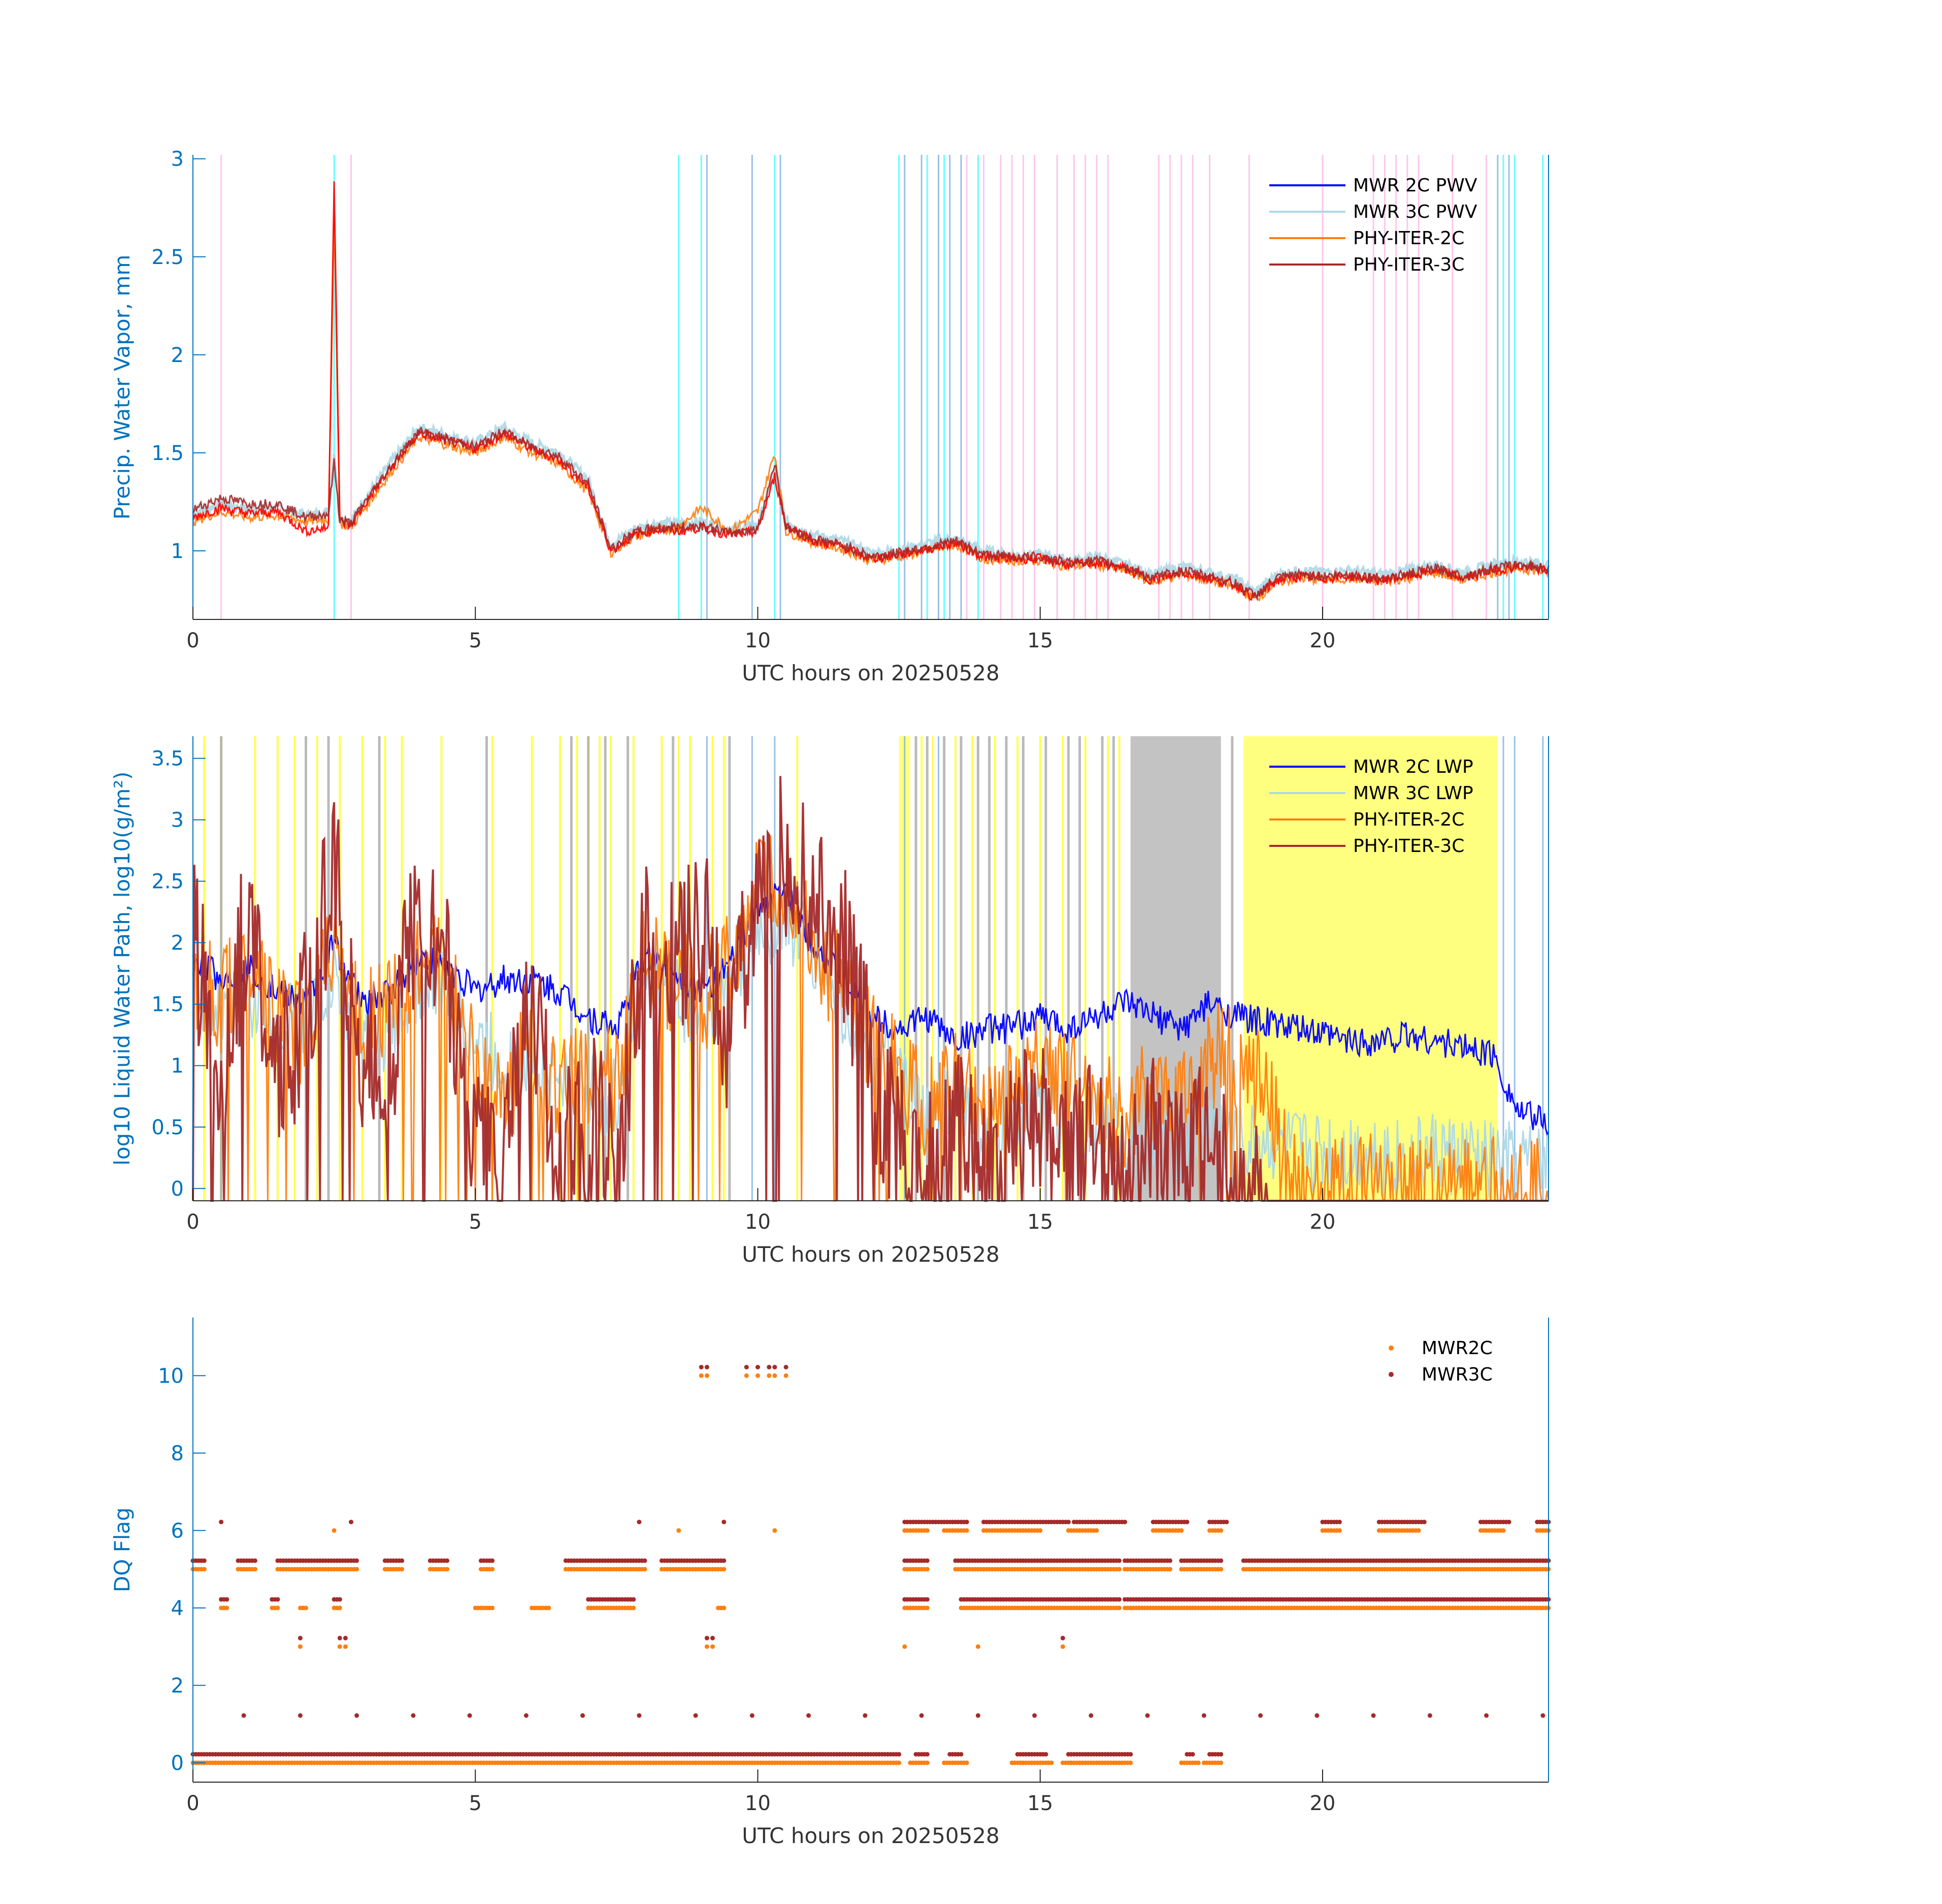 This screenshot has height=1904, width=1942. Describe the element at coordinates (192, 641) in the screenshot. I see `pwv-x-tick-label: 0` at that location.